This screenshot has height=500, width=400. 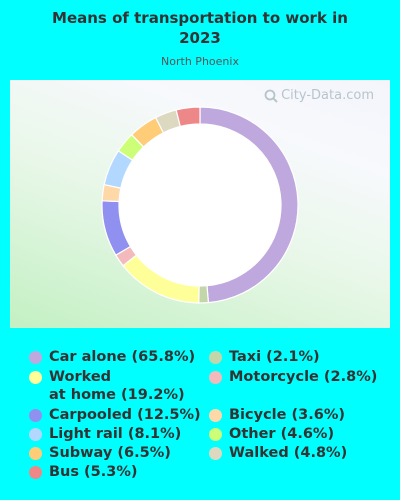 I want to click on legend-label: Worked at home (19.2%), so click(x=117, y=386).